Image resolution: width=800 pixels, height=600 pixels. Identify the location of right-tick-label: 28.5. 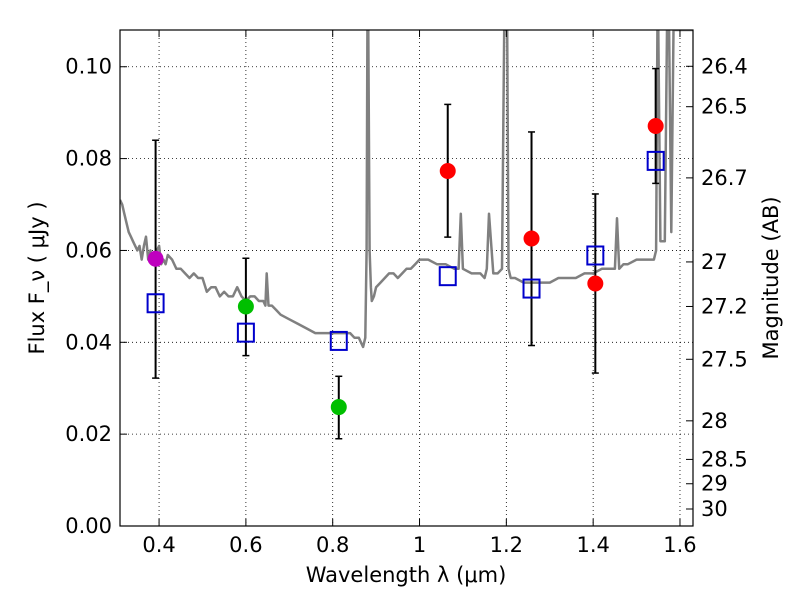
(724, 459).